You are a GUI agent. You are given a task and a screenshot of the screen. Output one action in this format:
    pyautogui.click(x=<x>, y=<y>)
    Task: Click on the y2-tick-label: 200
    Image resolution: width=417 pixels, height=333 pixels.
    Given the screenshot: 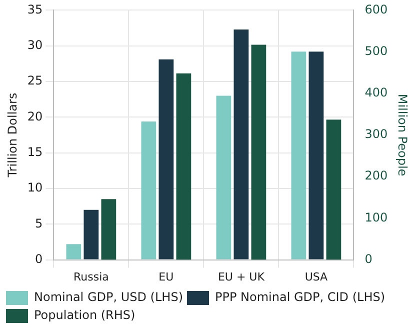 What is the action you would take?
    pyautogui.click(x=376, y=175)
    